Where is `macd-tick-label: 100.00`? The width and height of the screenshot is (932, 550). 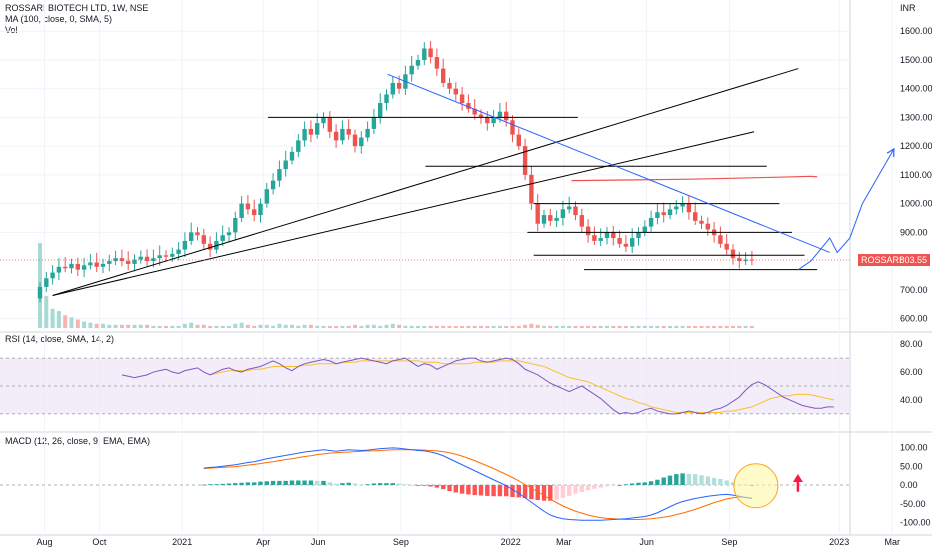
macd-tick-label: 100.00 is located at coordinates (914, 448).